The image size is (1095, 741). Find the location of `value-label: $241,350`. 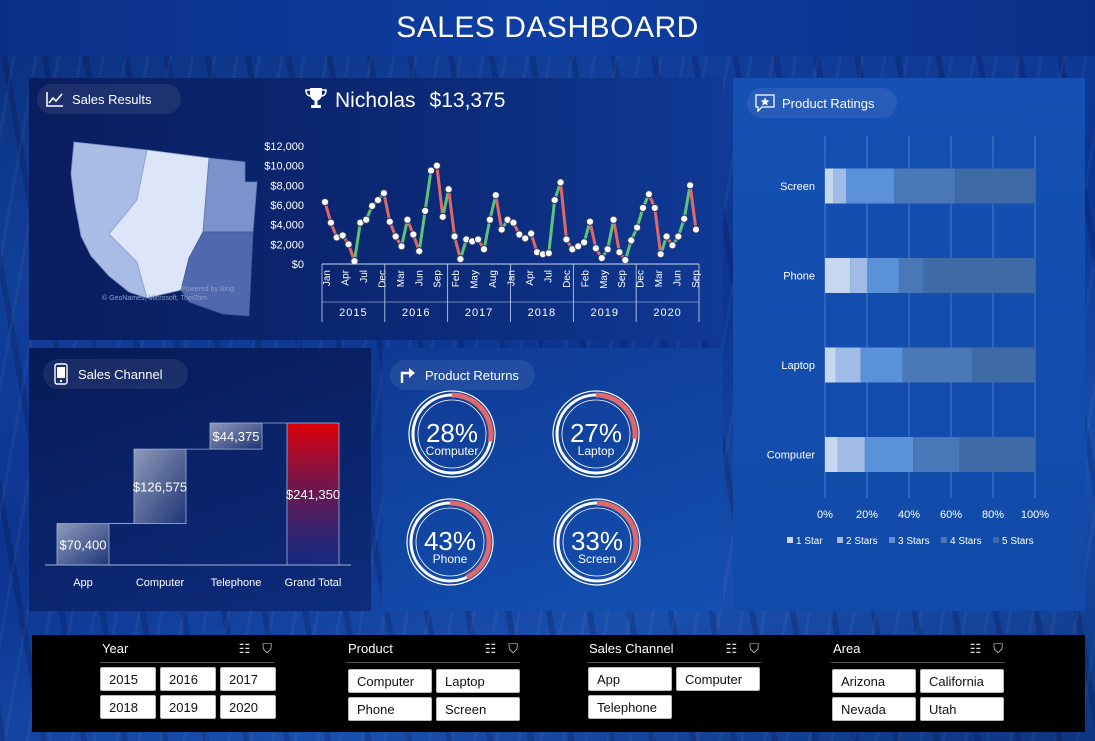

value-label: $241,350 is located at coordinates (313, 494).